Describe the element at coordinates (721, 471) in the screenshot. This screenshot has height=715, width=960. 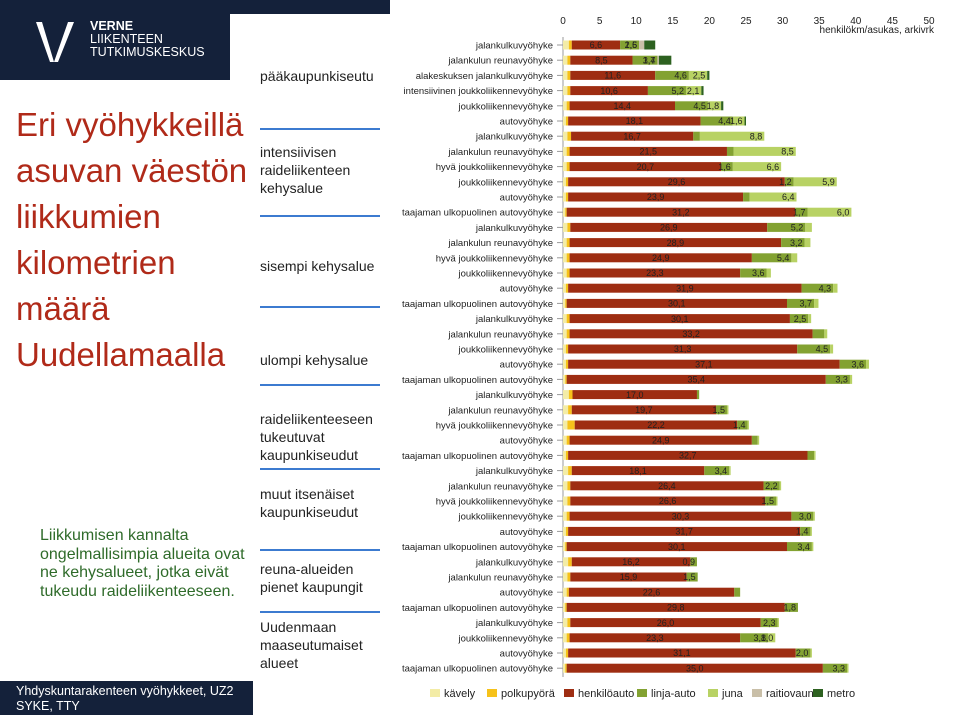
I see `value-label: 3,4` at that location.